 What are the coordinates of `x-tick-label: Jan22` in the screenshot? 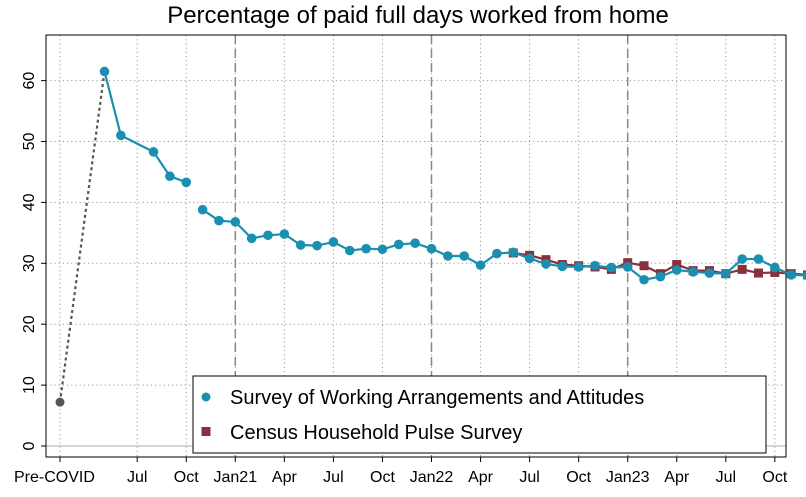 It's located at (432, 477).